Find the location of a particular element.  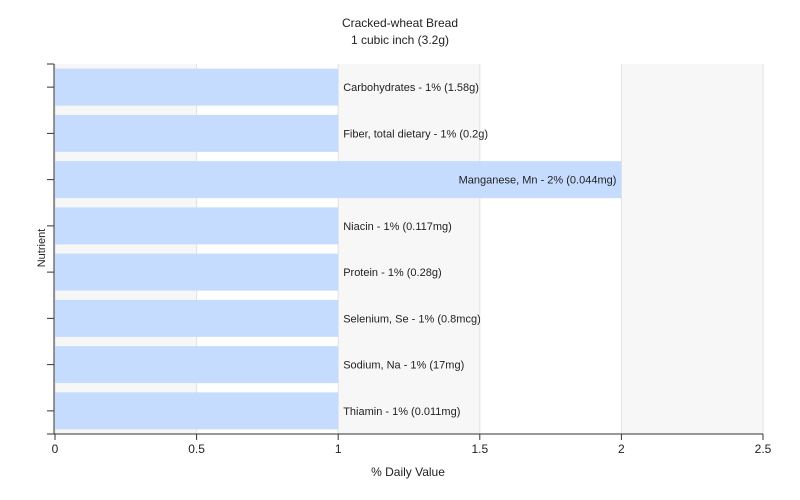

x-tick-label: 2.5 is located at coordinates (763, 449).